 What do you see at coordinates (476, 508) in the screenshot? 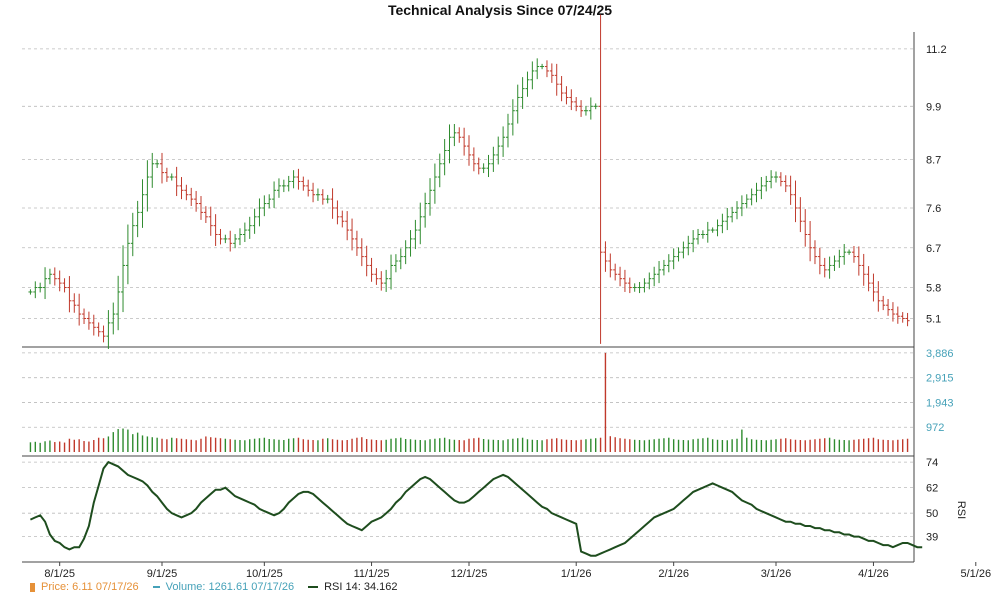
I see `rsi-line` at bounding box center [476, 508].